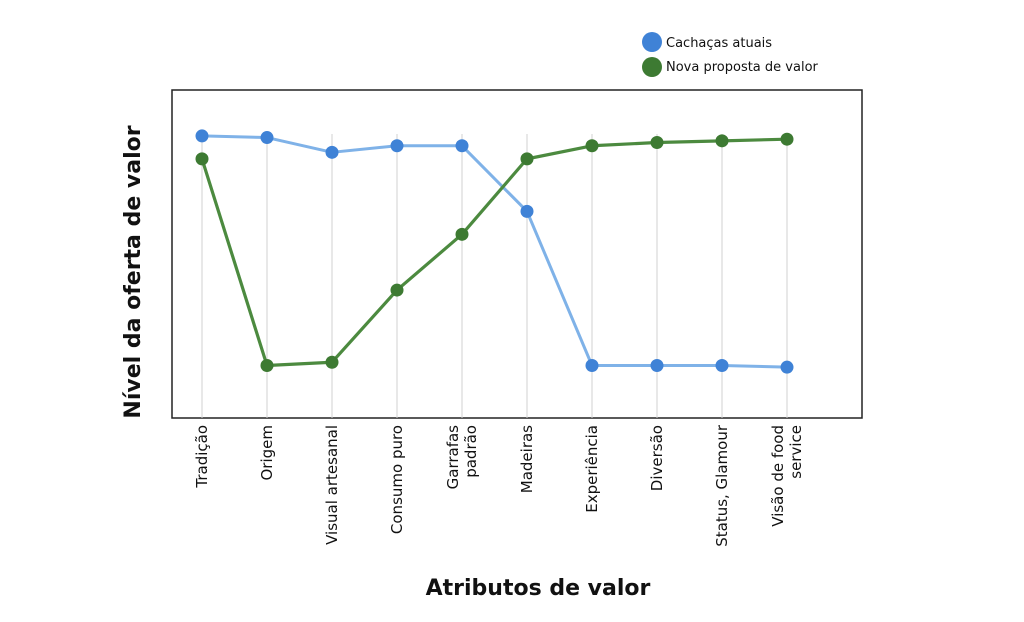 The height and width of the screenshot is (622, 1024). I want to click on x-tick-label-1: Origem, so click(267, 453).